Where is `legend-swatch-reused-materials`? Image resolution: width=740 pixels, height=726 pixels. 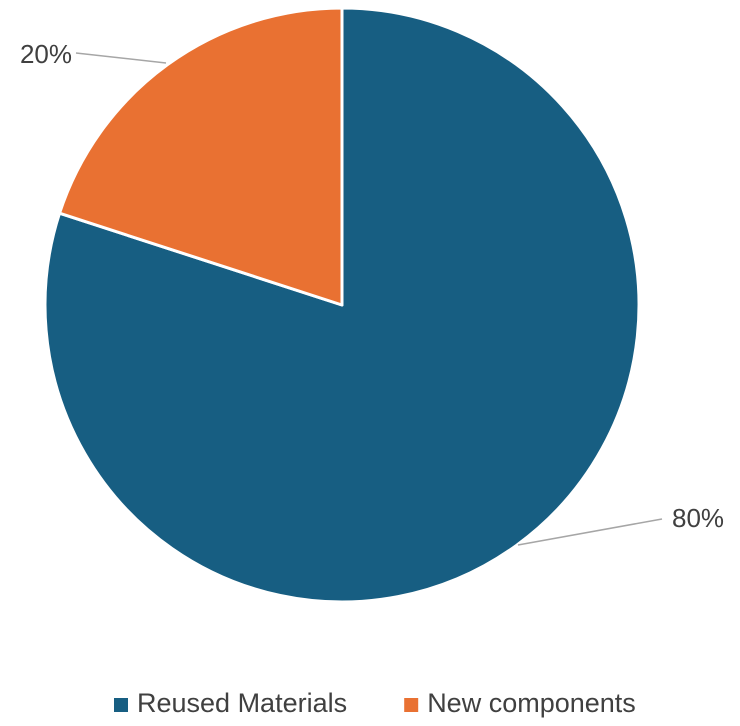 legend-swatch-reused-materials is located at coordinates (121, 705).